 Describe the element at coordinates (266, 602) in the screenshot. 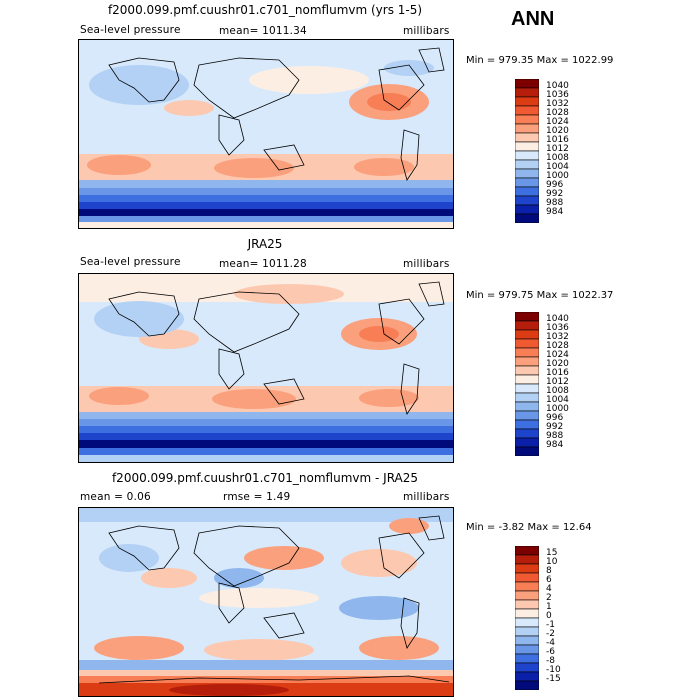

I see `panel3-map` at that location.